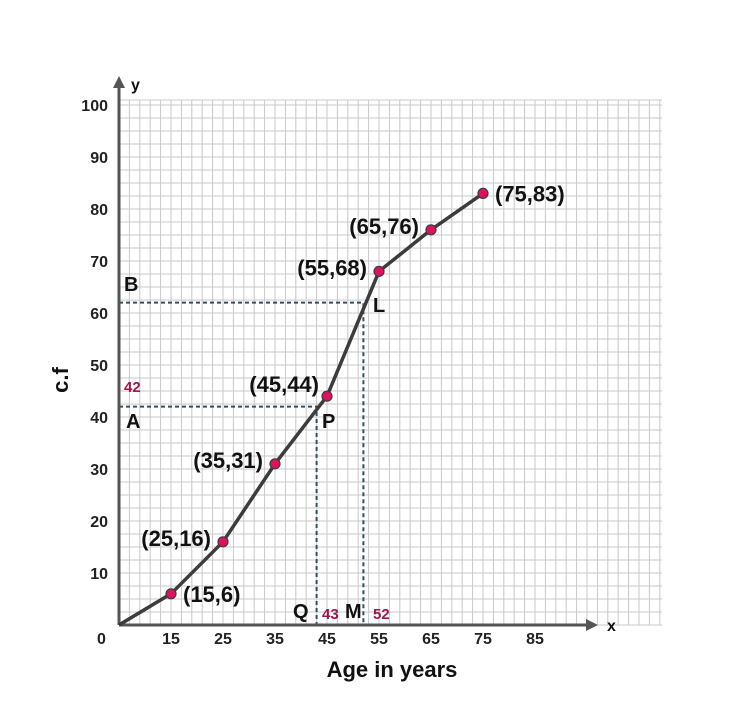  Describe the element at coordinates (171, 639) in the screenshot. I see `x-tick-label: 15` at that location.